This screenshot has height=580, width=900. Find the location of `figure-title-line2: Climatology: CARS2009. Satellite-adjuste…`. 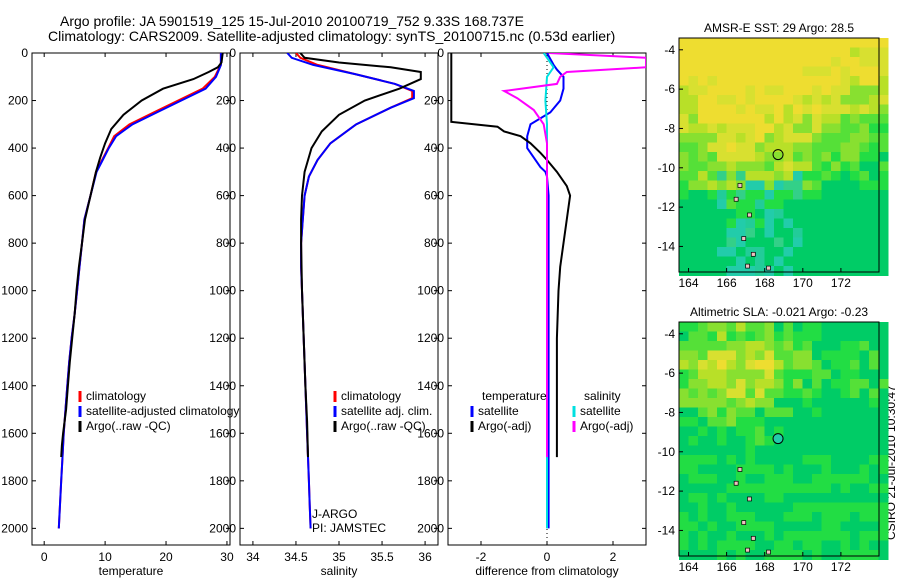

figure-title-line2: Climatology: CARS2009. Satellite-adjuste… is located at coordinates (332, 36).